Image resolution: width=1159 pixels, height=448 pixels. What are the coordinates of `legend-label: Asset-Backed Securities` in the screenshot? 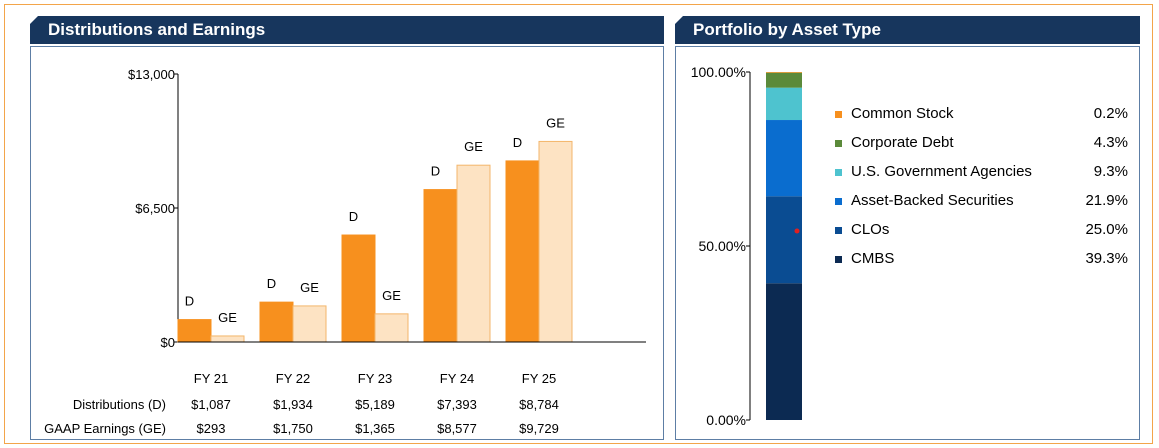 It's located at (932, 200).